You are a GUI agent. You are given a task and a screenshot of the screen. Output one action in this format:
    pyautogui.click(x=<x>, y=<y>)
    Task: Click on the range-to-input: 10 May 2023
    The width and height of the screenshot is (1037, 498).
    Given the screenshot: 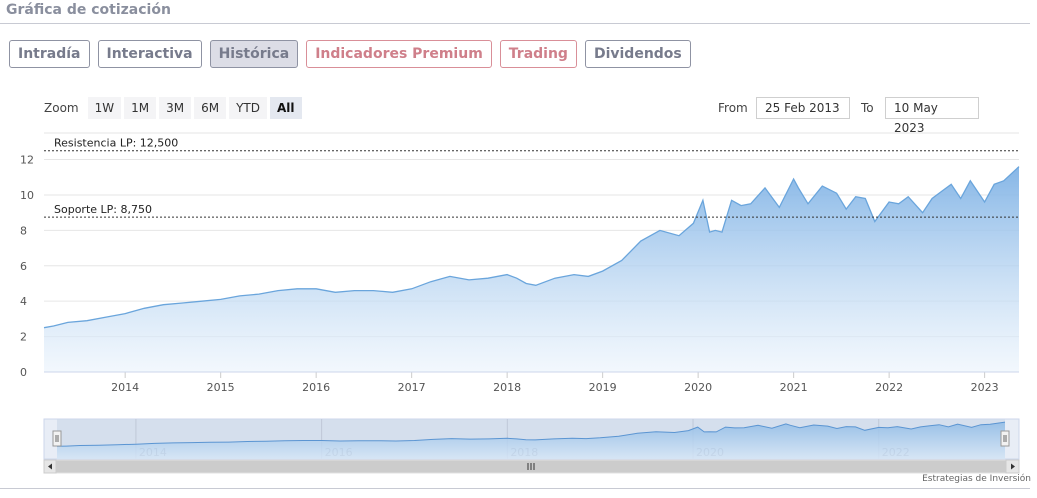 What is the action you would take?
    pyautogui.click(x=932, y=116)
    